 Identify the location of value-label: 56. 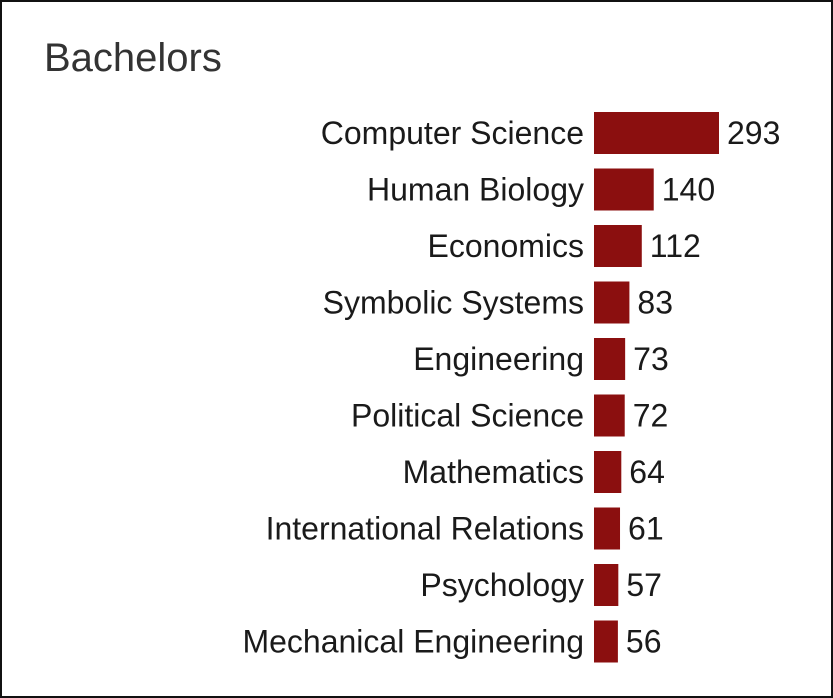
(644, 642).